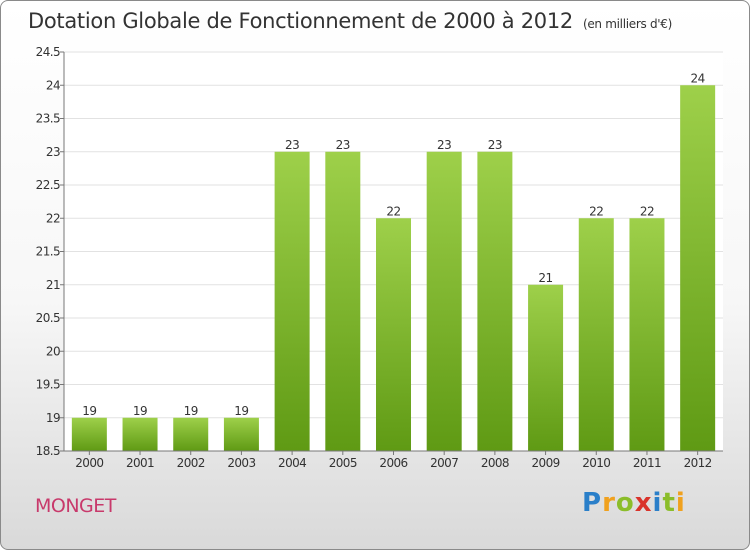 The width and height of the screenshot is (750, 550). Describe the element at coordinates (627, 24) in the screenshot. I see `chart-unit: (en milliers d'€)` at that location.